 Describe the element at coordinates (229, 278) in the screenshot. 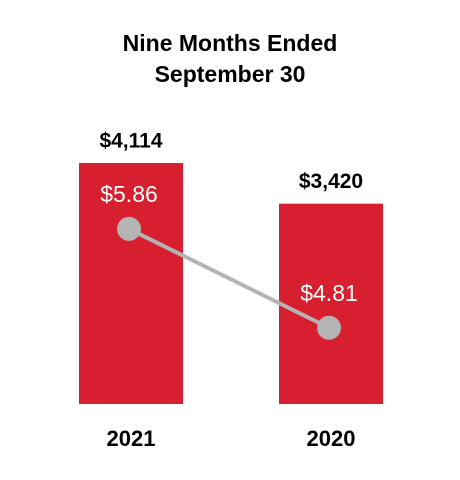

I see `line` at that location.